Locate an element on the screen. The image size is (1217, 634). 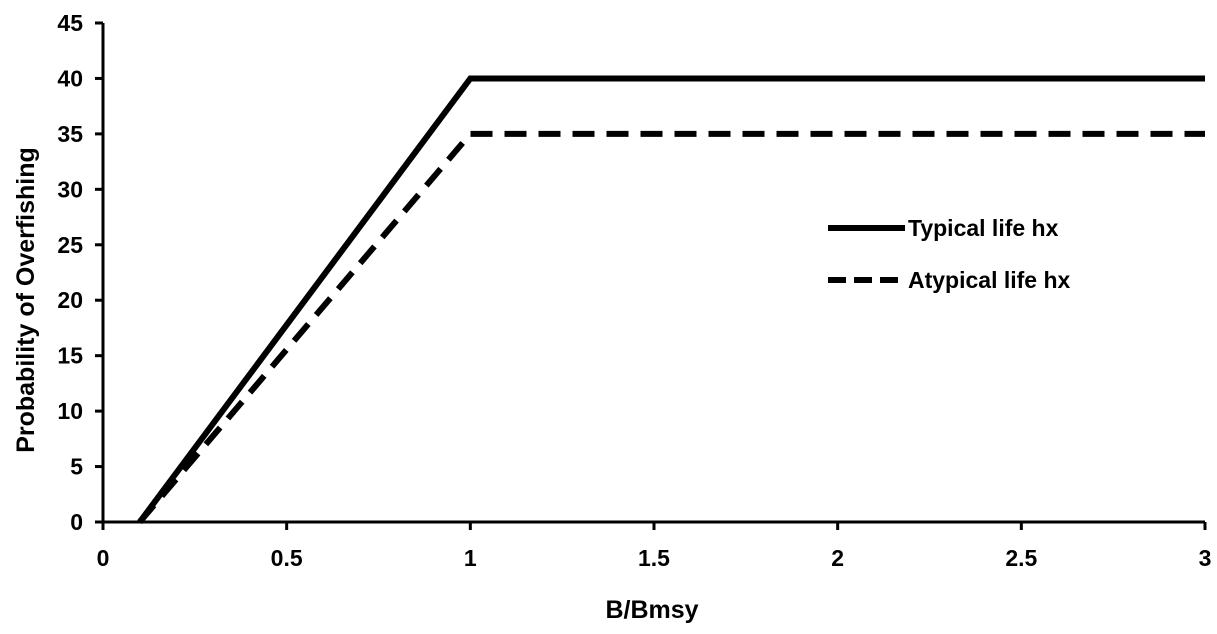
x-tick-label: 2.5 is located at coordinates (1021, 558).